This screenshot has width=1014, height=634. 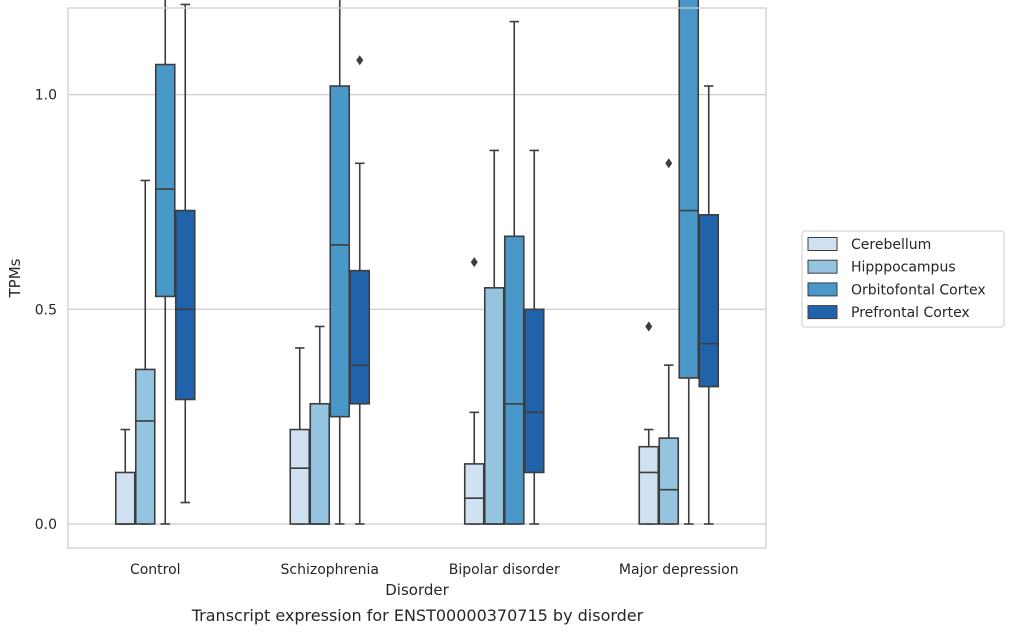 I want to click on y-axis-ticks: 0.00.51.01.52.0, so click(x=46, y=310).